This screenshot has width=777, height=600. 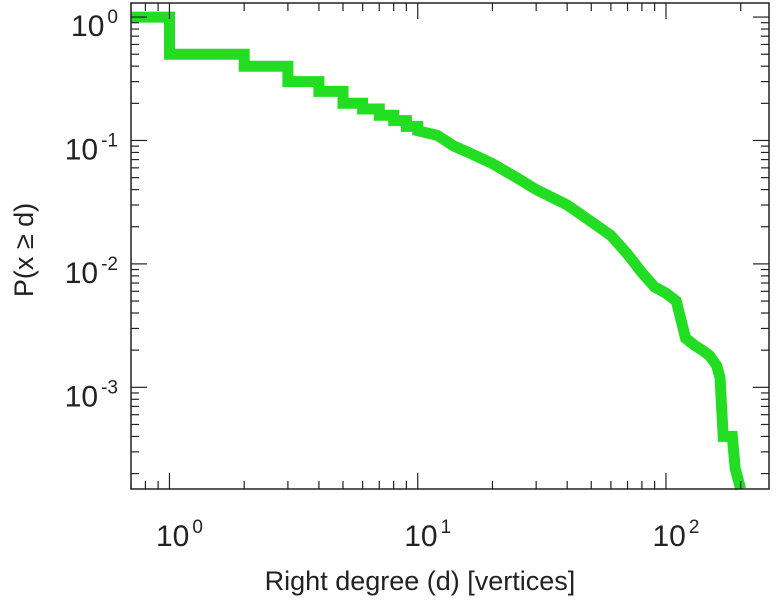 What do you see at coordinates (179, 535) in the screenshot?
I see `x-tick-label: 10 0` at bounding box center [179, 535].